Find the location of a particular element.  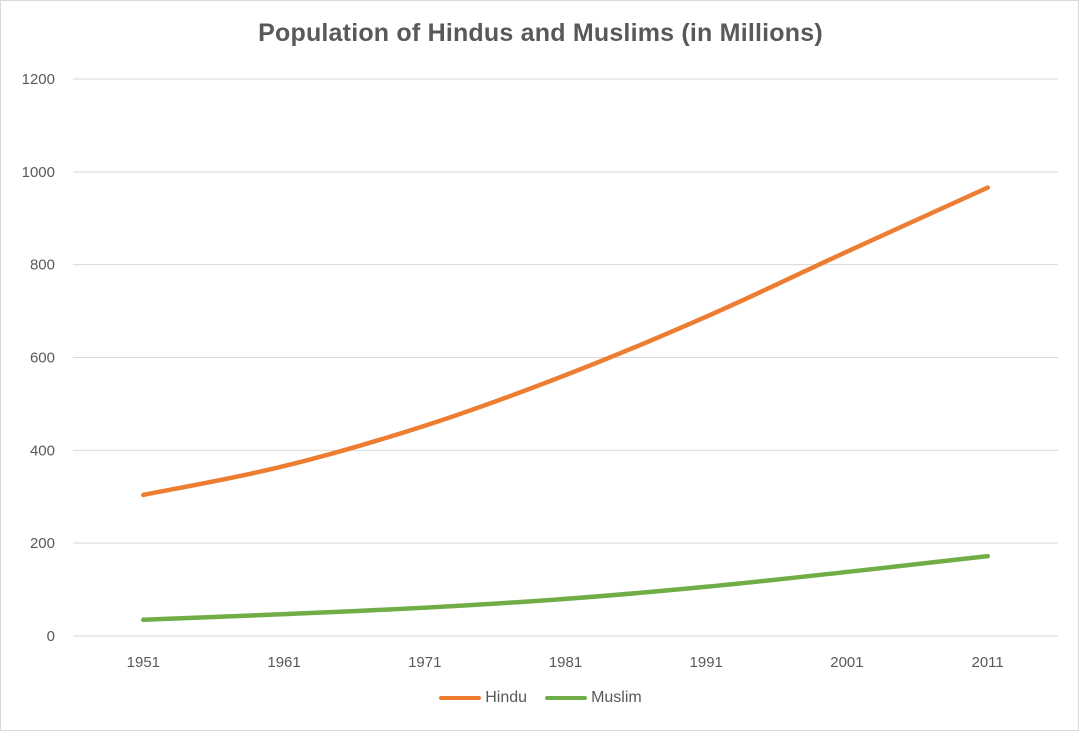

data-point-hindu-2011 is located at coordinates (987, 187).